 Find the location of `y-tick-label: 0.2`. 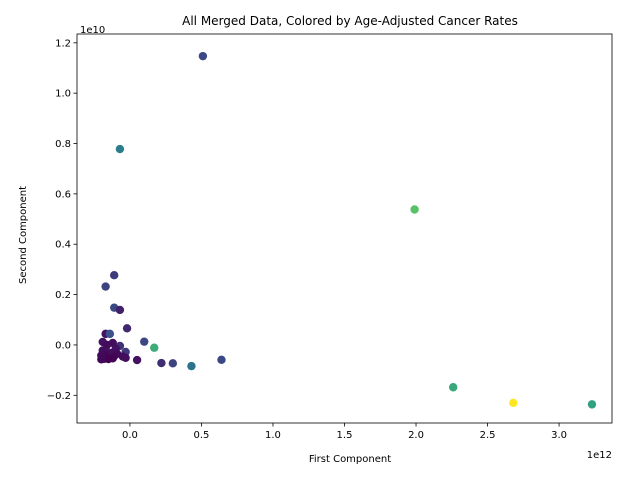

y-tick-label: 0.2 is located at coordinates (63, 295).